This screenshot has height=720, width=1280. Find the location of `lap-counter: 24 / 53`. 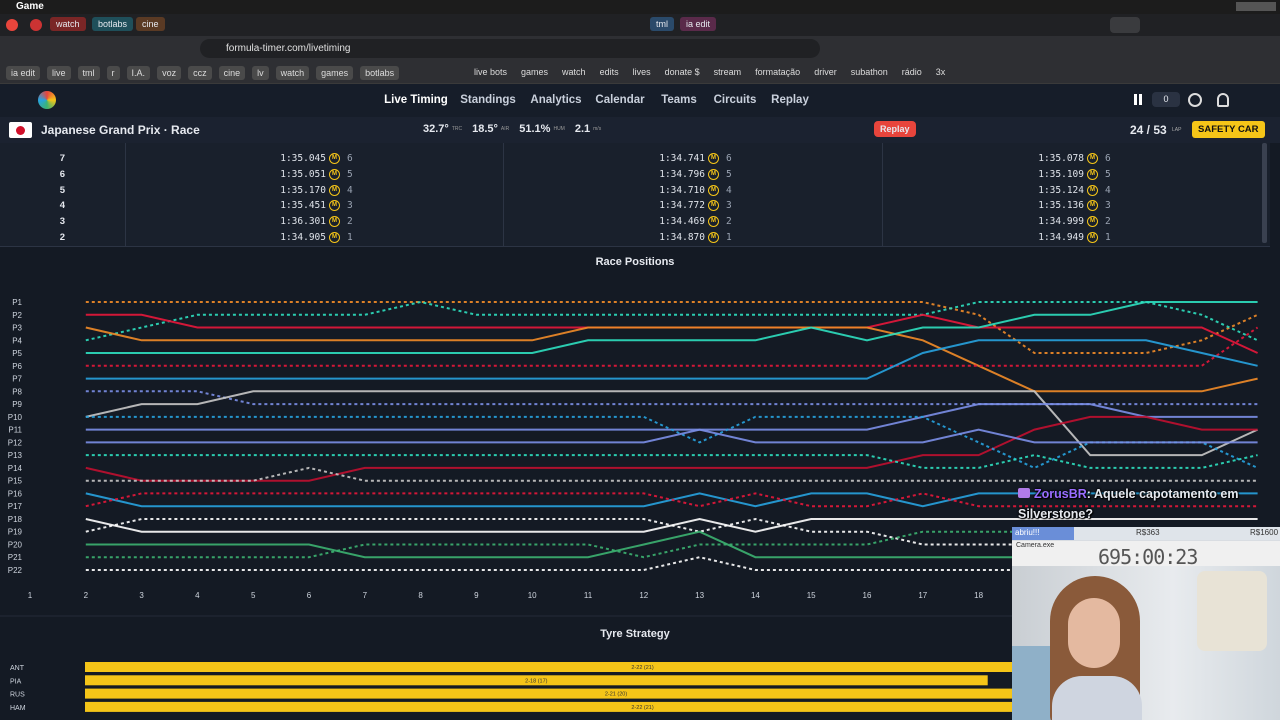

lap-counter: 24 / 53 is located at coordinates (1148, 130).